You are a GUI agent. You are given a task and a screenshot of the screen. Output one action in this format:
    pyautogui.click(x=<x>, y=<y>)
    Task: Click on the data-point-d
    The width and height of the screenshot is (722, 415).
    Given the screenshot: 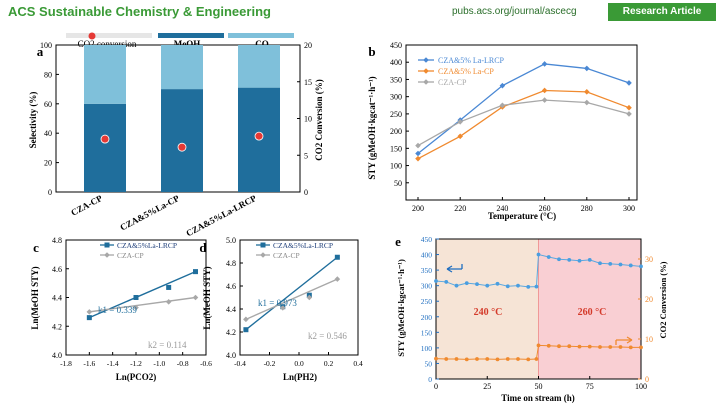 What is the action you would take?
    pyautogui.click(x=282, y=308)
    